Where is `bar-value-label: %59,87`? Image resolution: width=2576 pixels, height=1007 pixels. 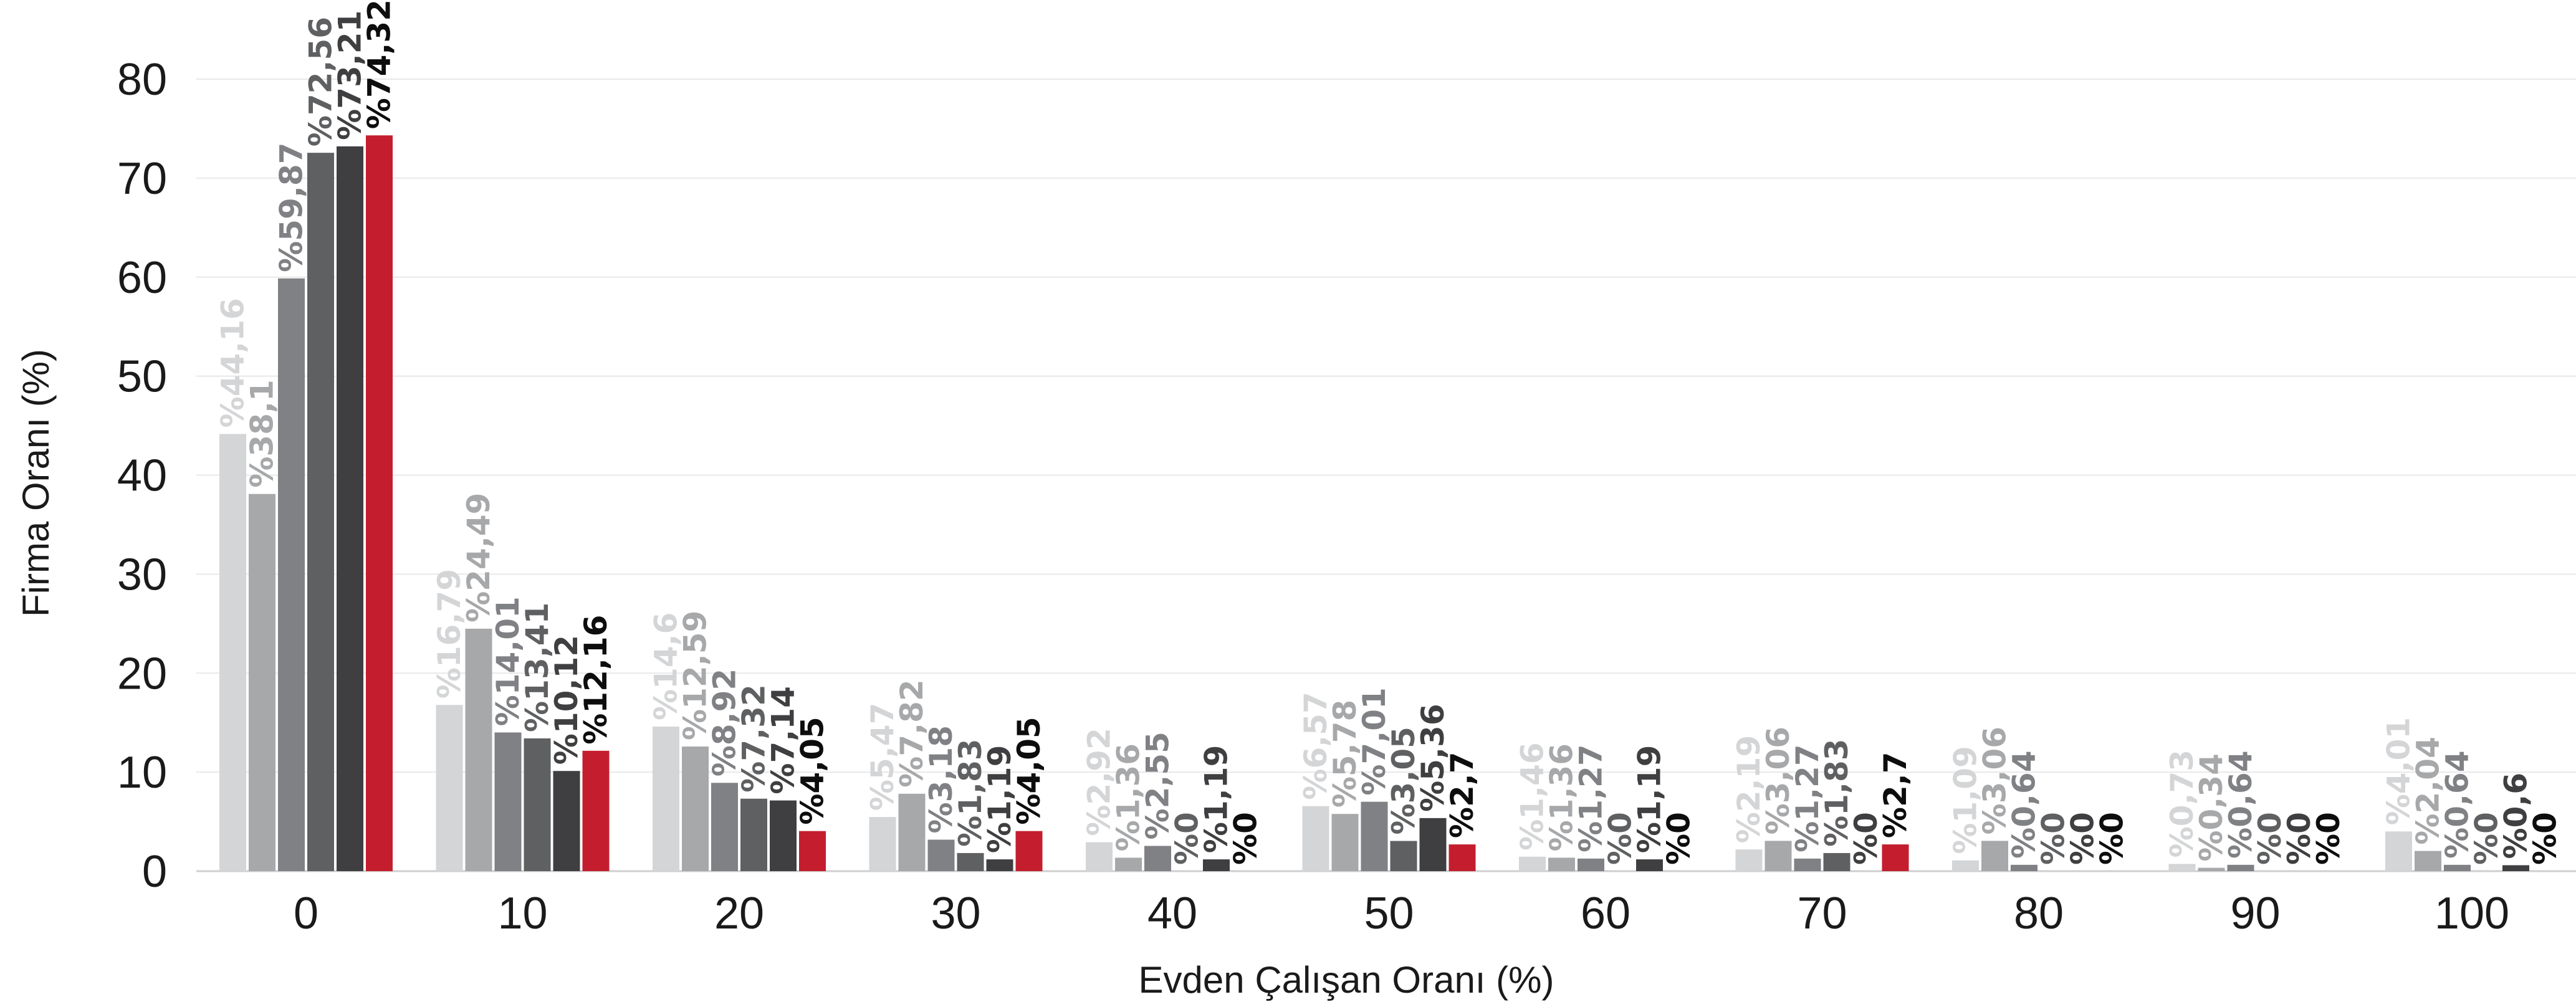 bar-value-label: %59,87 is located at coordinates (292, 208).